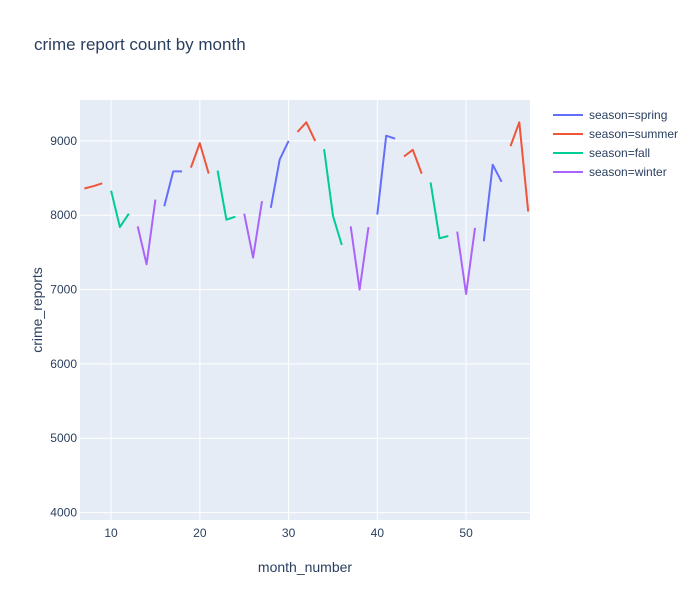  What do you see at coordinates (37, 310) in the screenshot?
I see `y-axis-label: crime_reports` at bounding box center [37, 310].